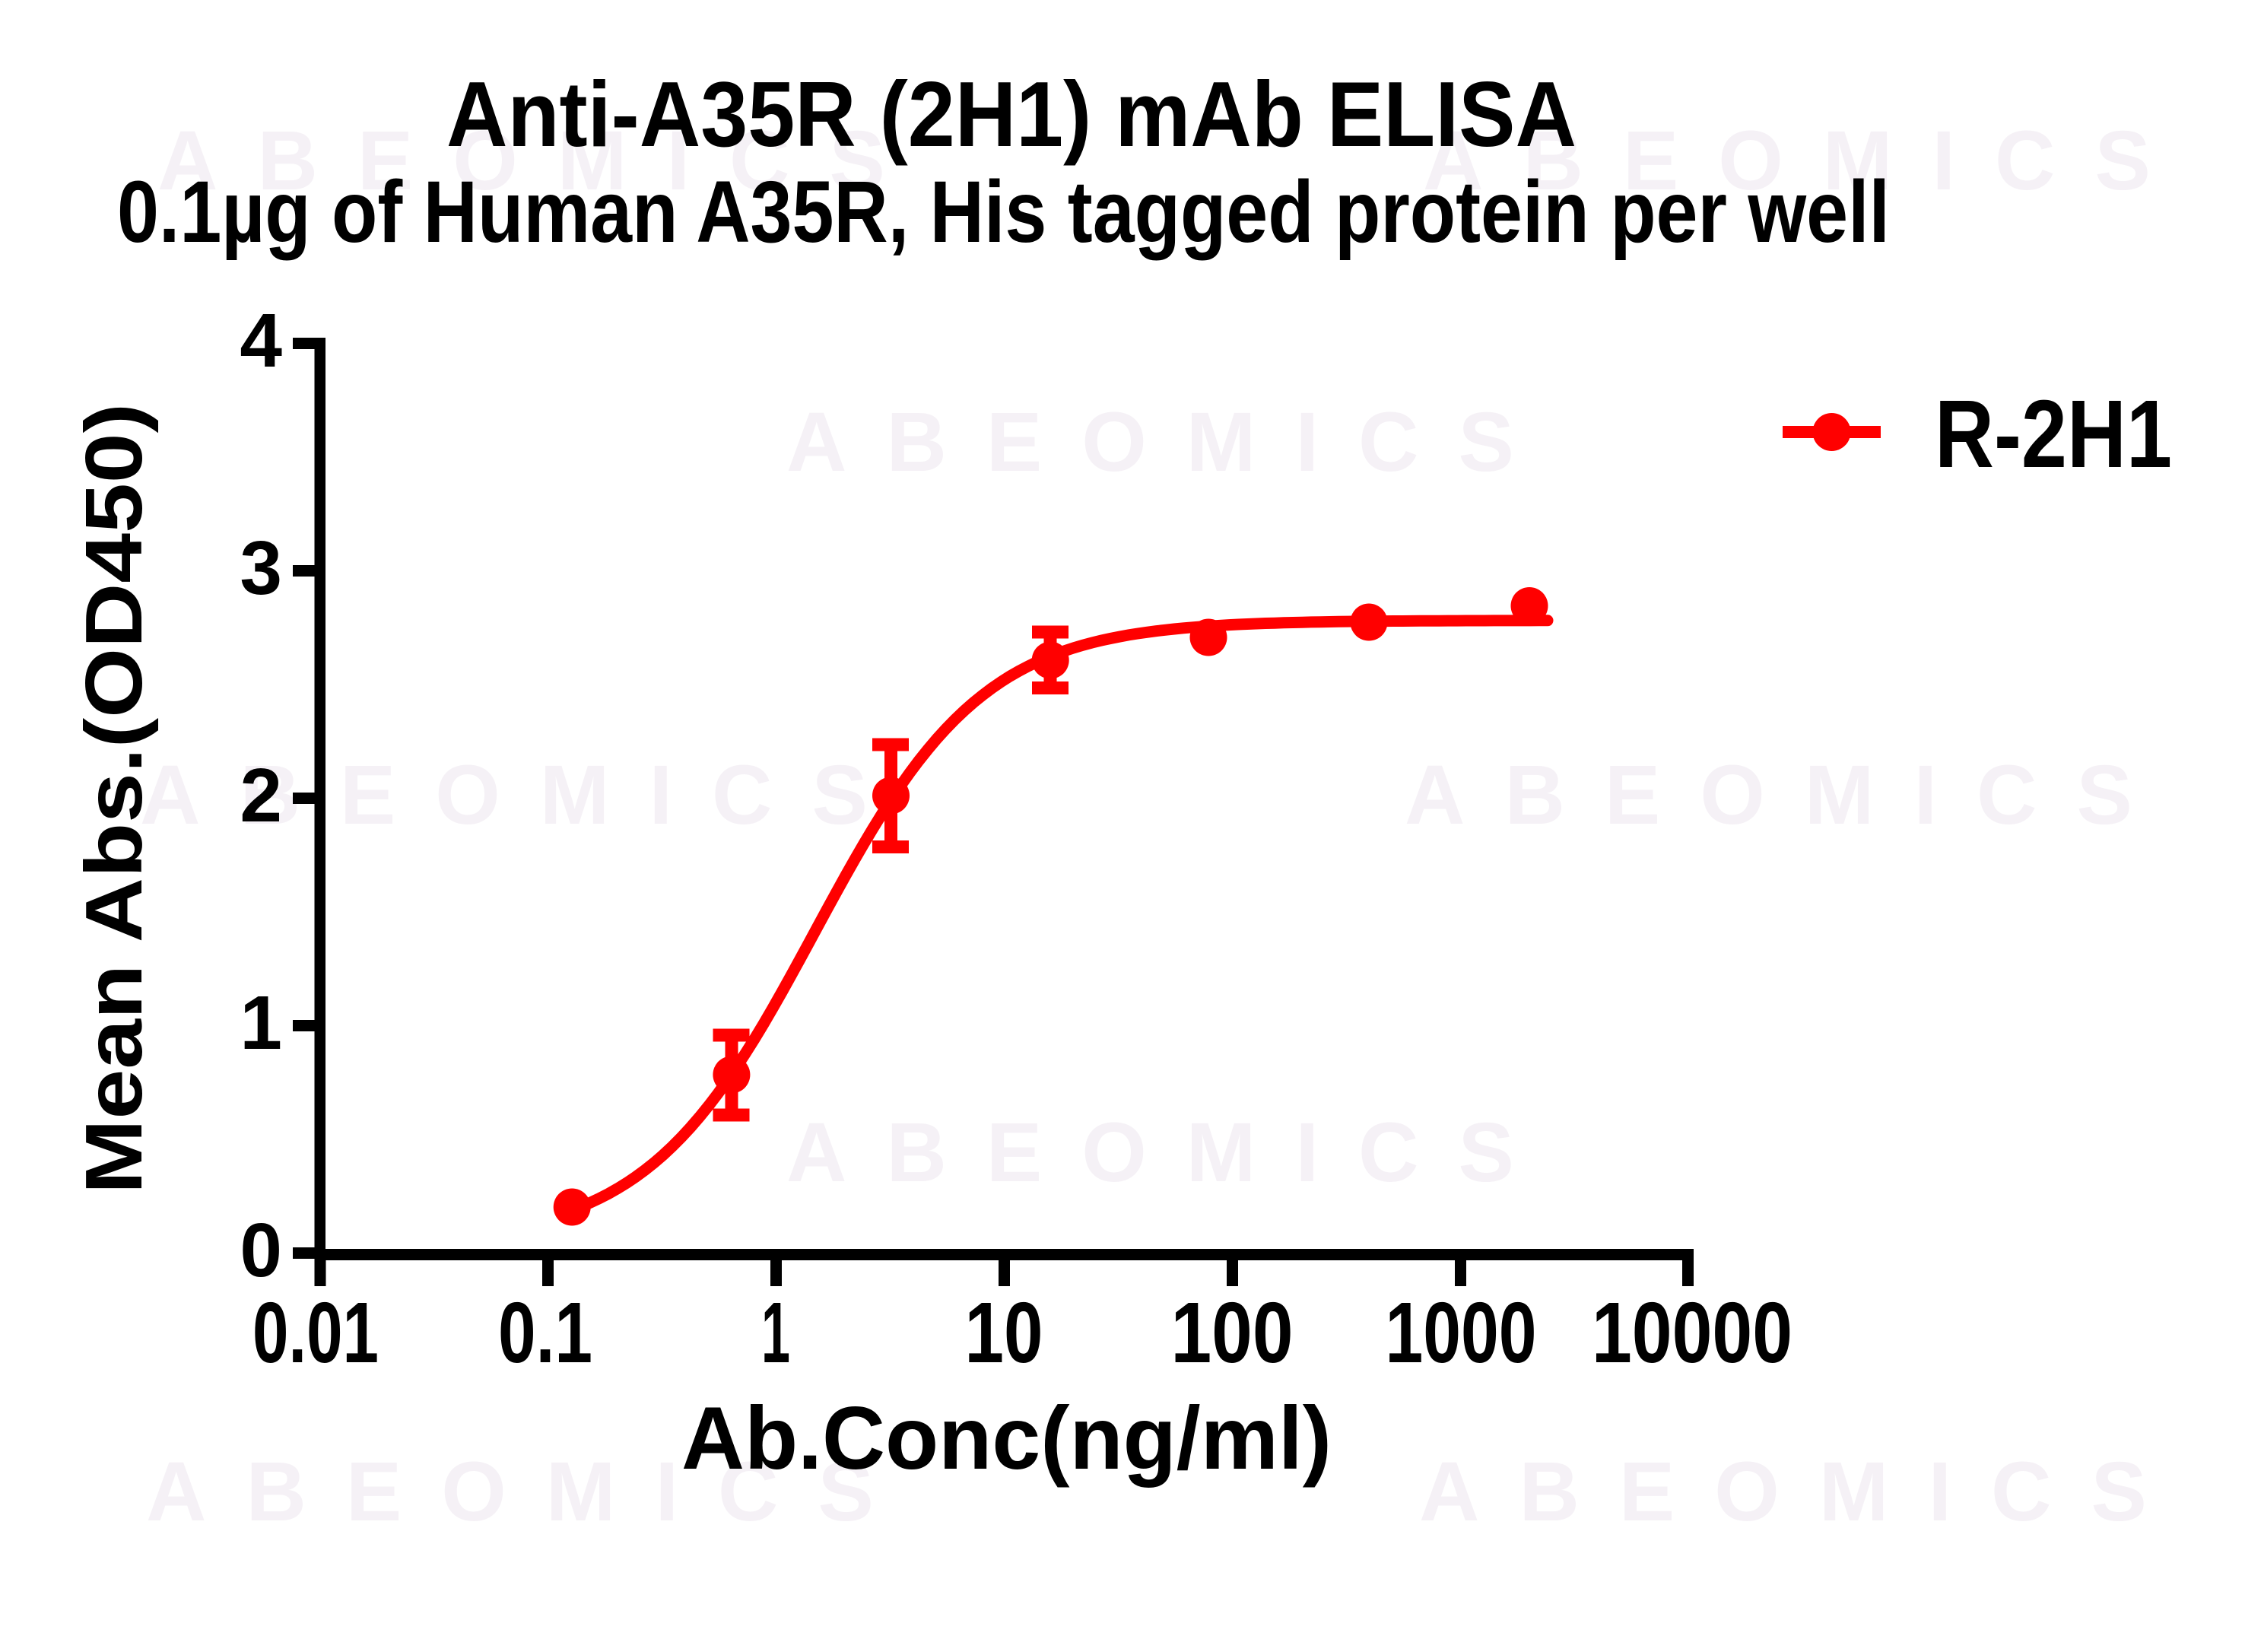 The width and height of the screenshot is (2245, 1652). What do you see at coordinates (2053, 434) in the screenshot?
I see `svg-text: R-2H1` at bounding box center [2053, 434].